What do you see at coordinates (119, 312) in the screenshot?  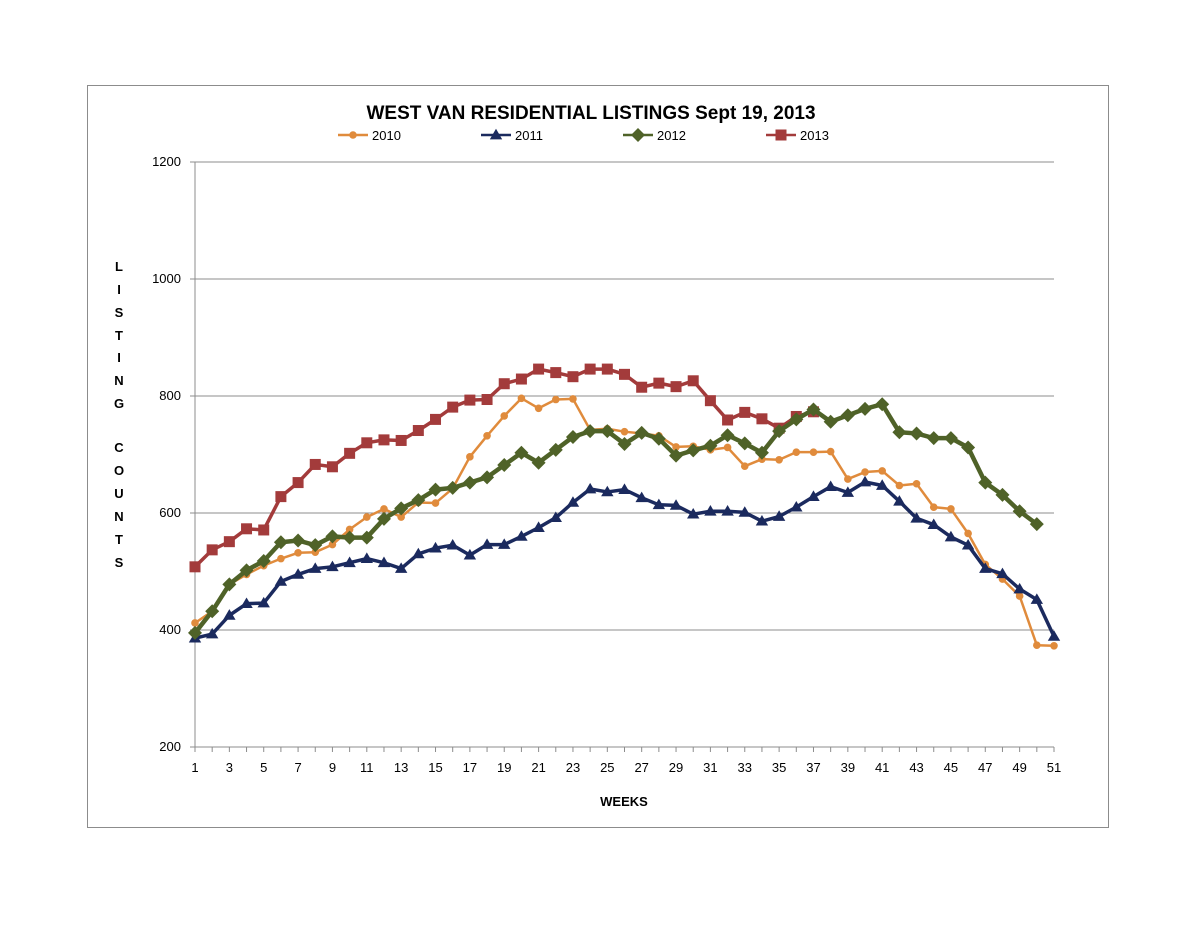 I see `y-axis-title-letter: S` at bounding box center [119, 312].